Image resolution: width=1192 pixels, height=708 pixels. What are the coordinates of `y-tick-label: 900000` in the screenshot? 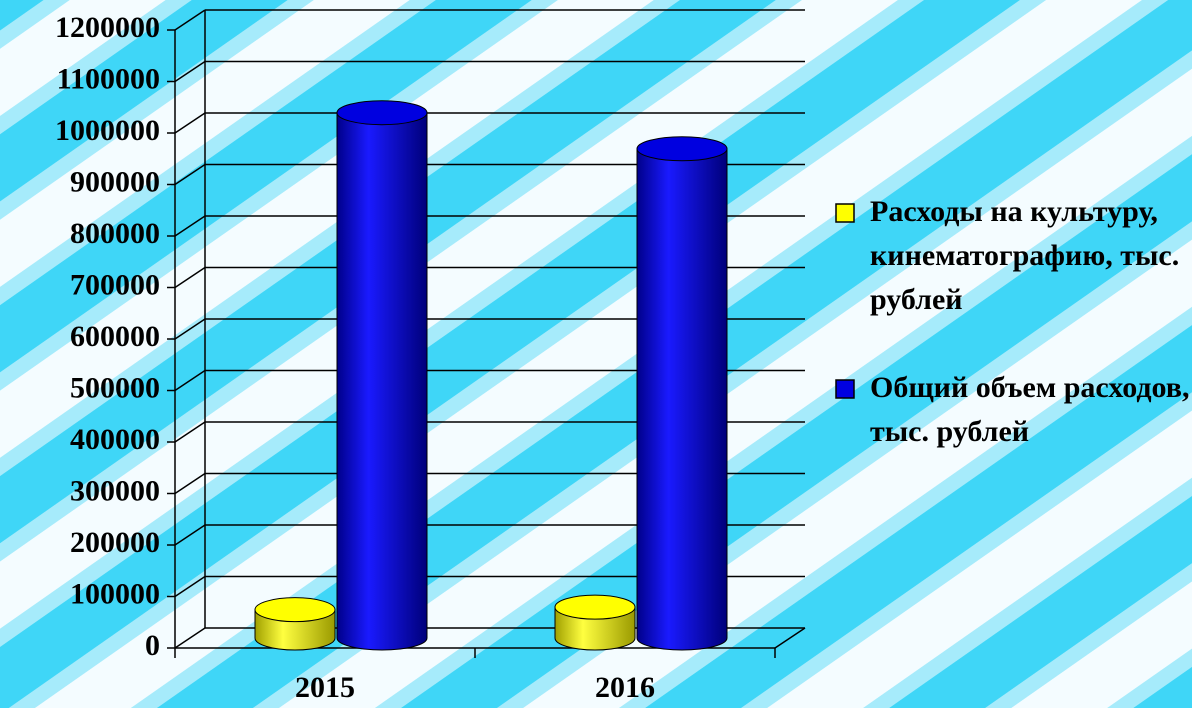 It's located at (115, 181).